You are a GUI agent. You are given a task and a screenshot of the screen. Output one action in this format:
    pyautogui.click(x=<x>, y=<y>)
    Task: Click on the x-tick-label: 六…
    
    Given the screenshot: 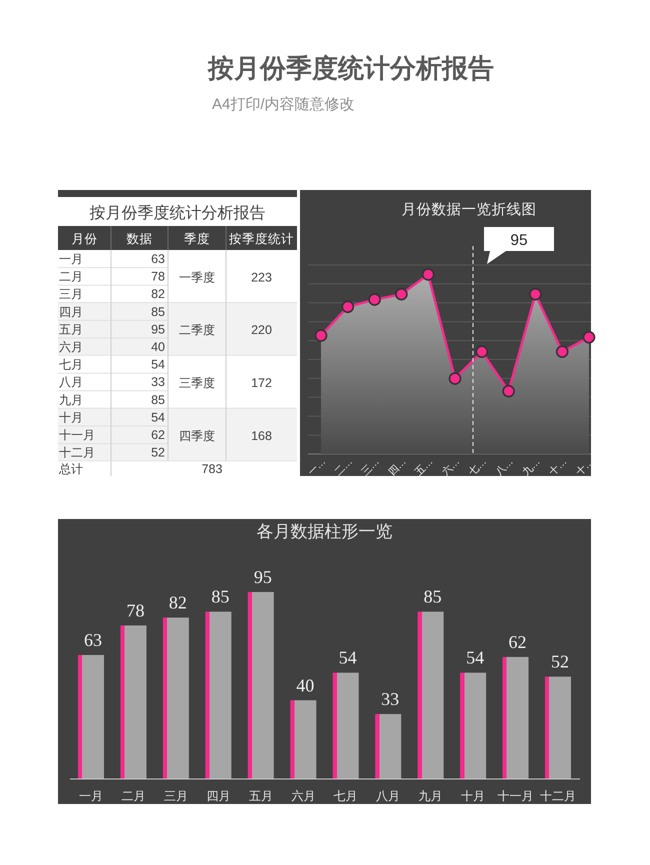 What is the action you would take?
    pyautogui.click(x=450, y=467)
    